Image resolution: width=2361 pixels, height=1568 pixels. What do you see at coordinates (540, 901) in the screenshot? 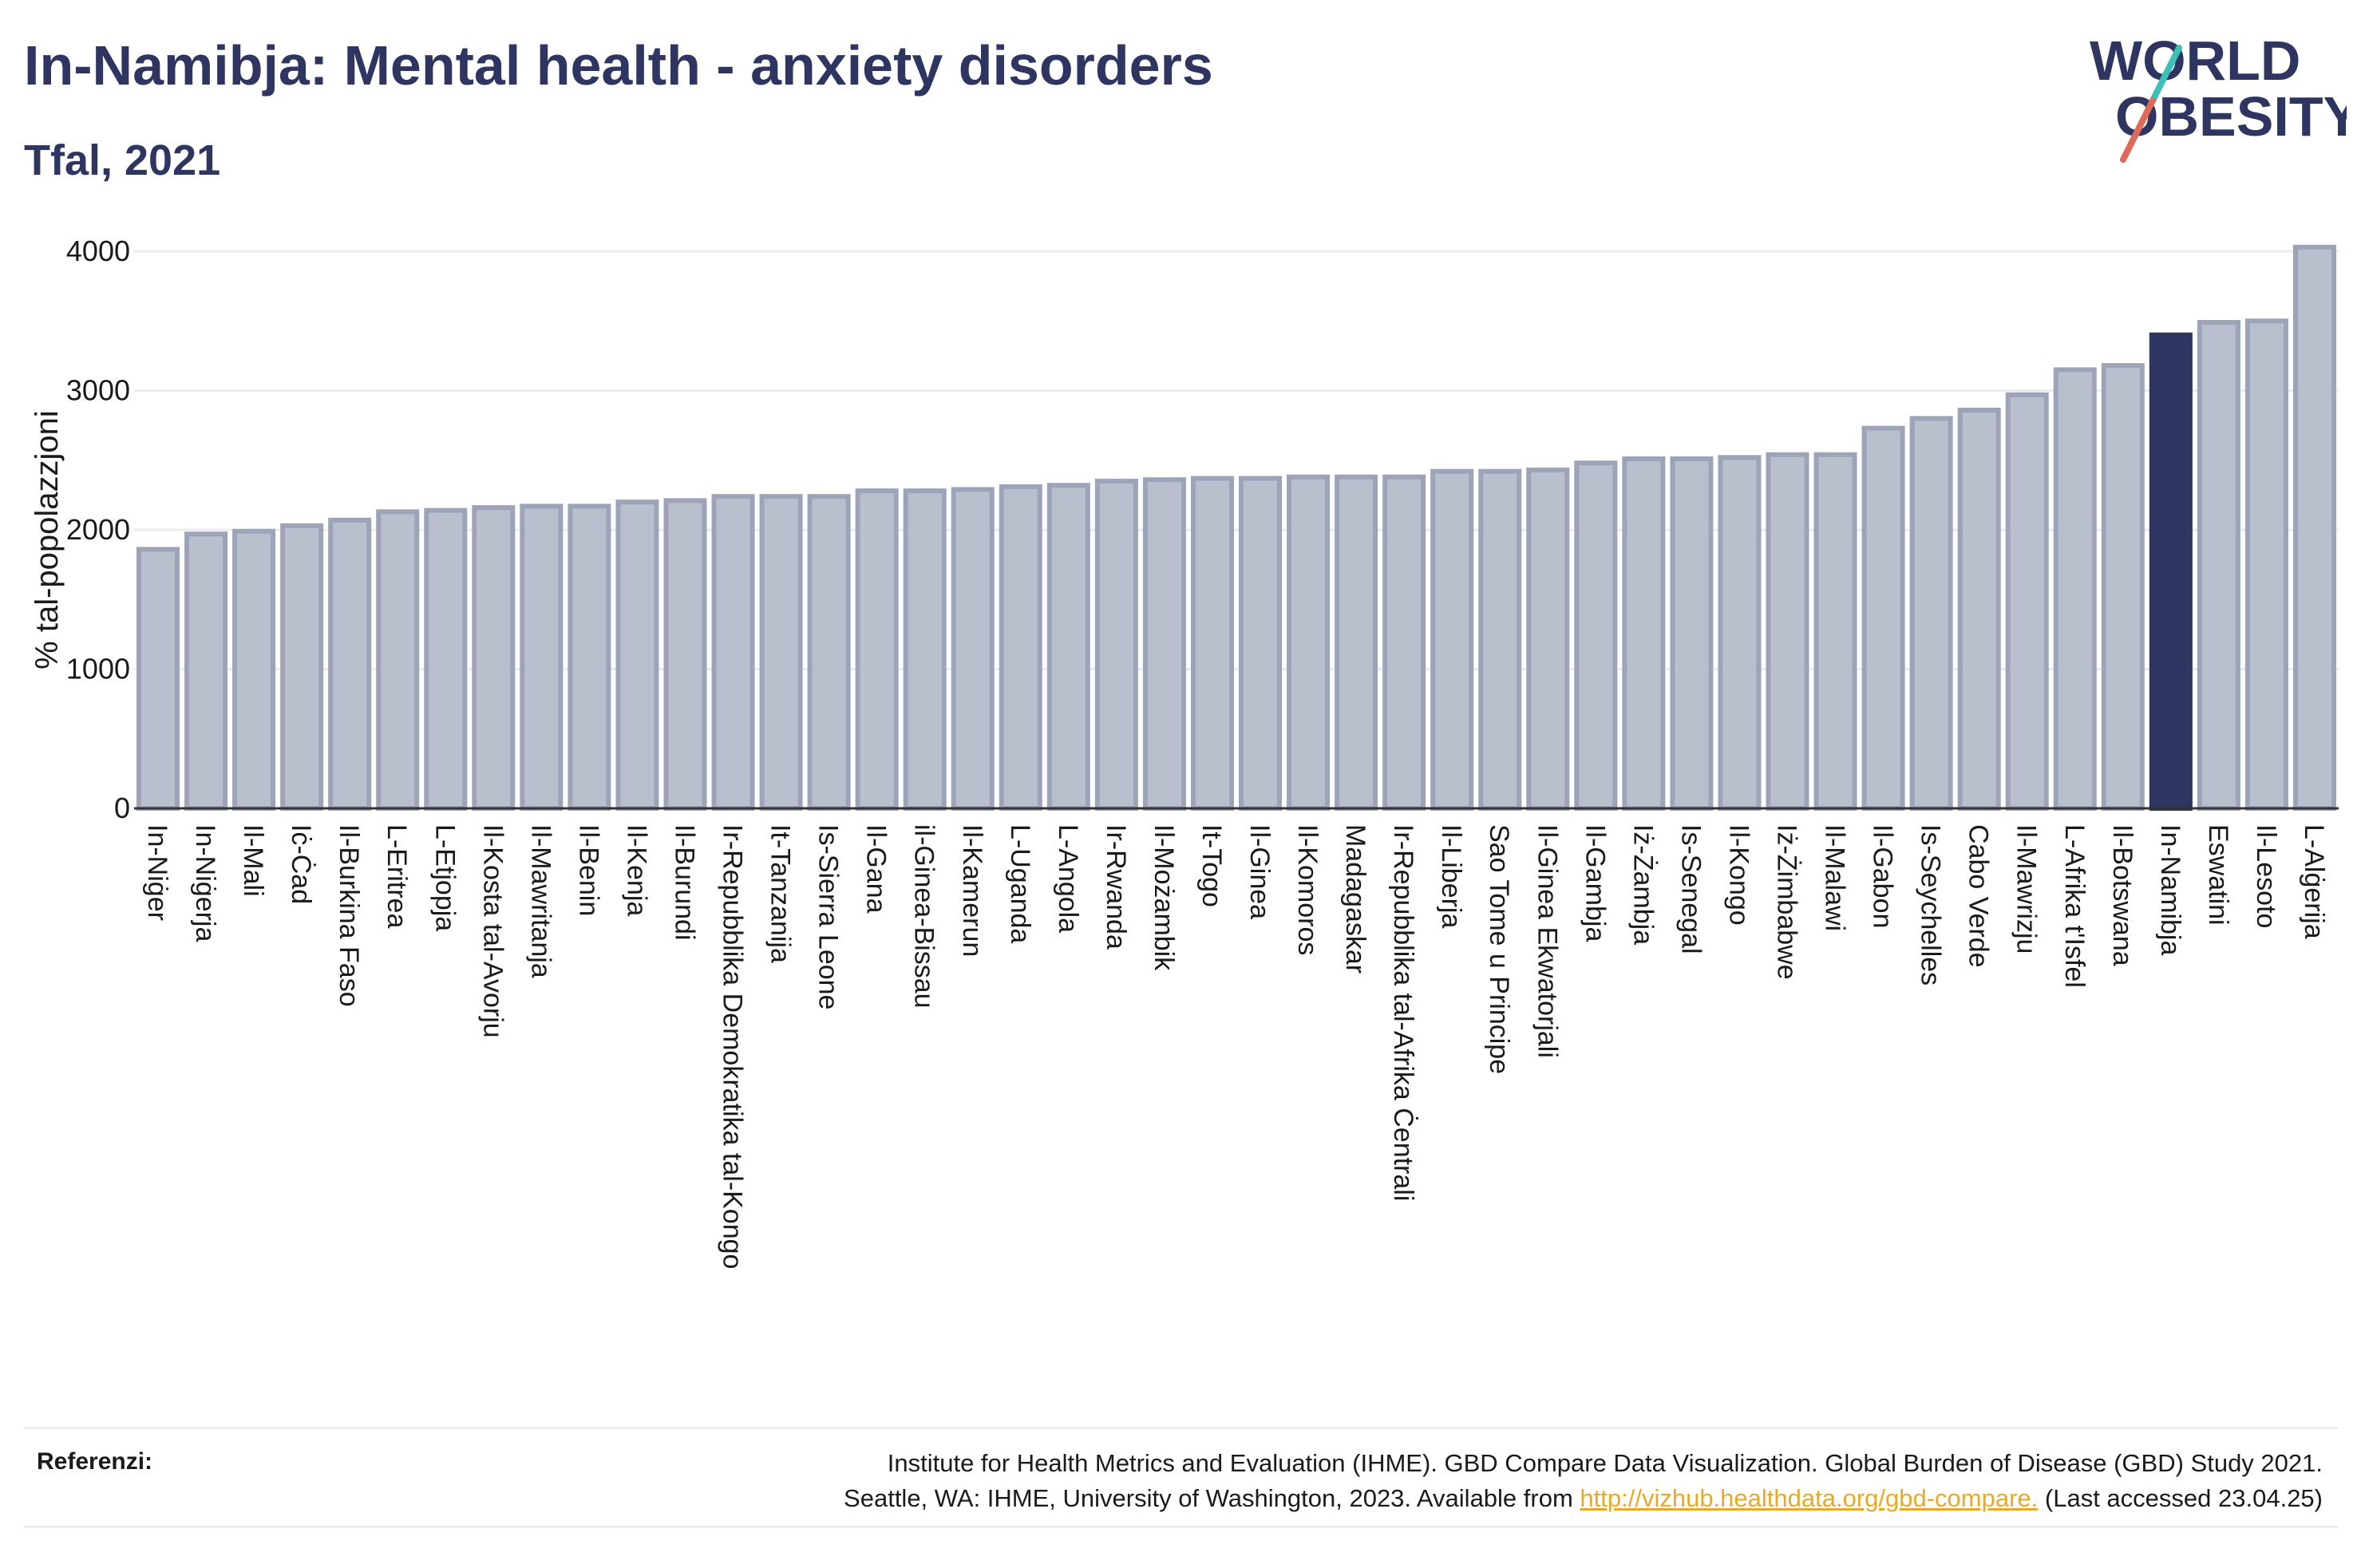
I see `category-label: Il-Mawritanja` at bounding box center [540, 901].